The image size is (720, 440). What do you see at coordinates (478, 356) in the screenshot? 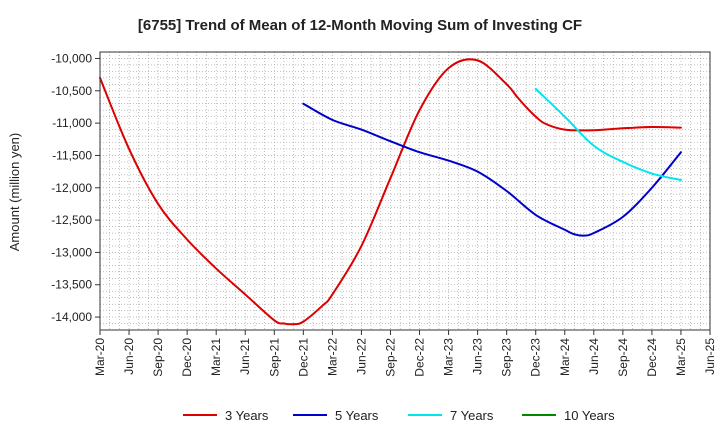
I see `x-tick-label: Jun-23` at bounding box center [478, 356].